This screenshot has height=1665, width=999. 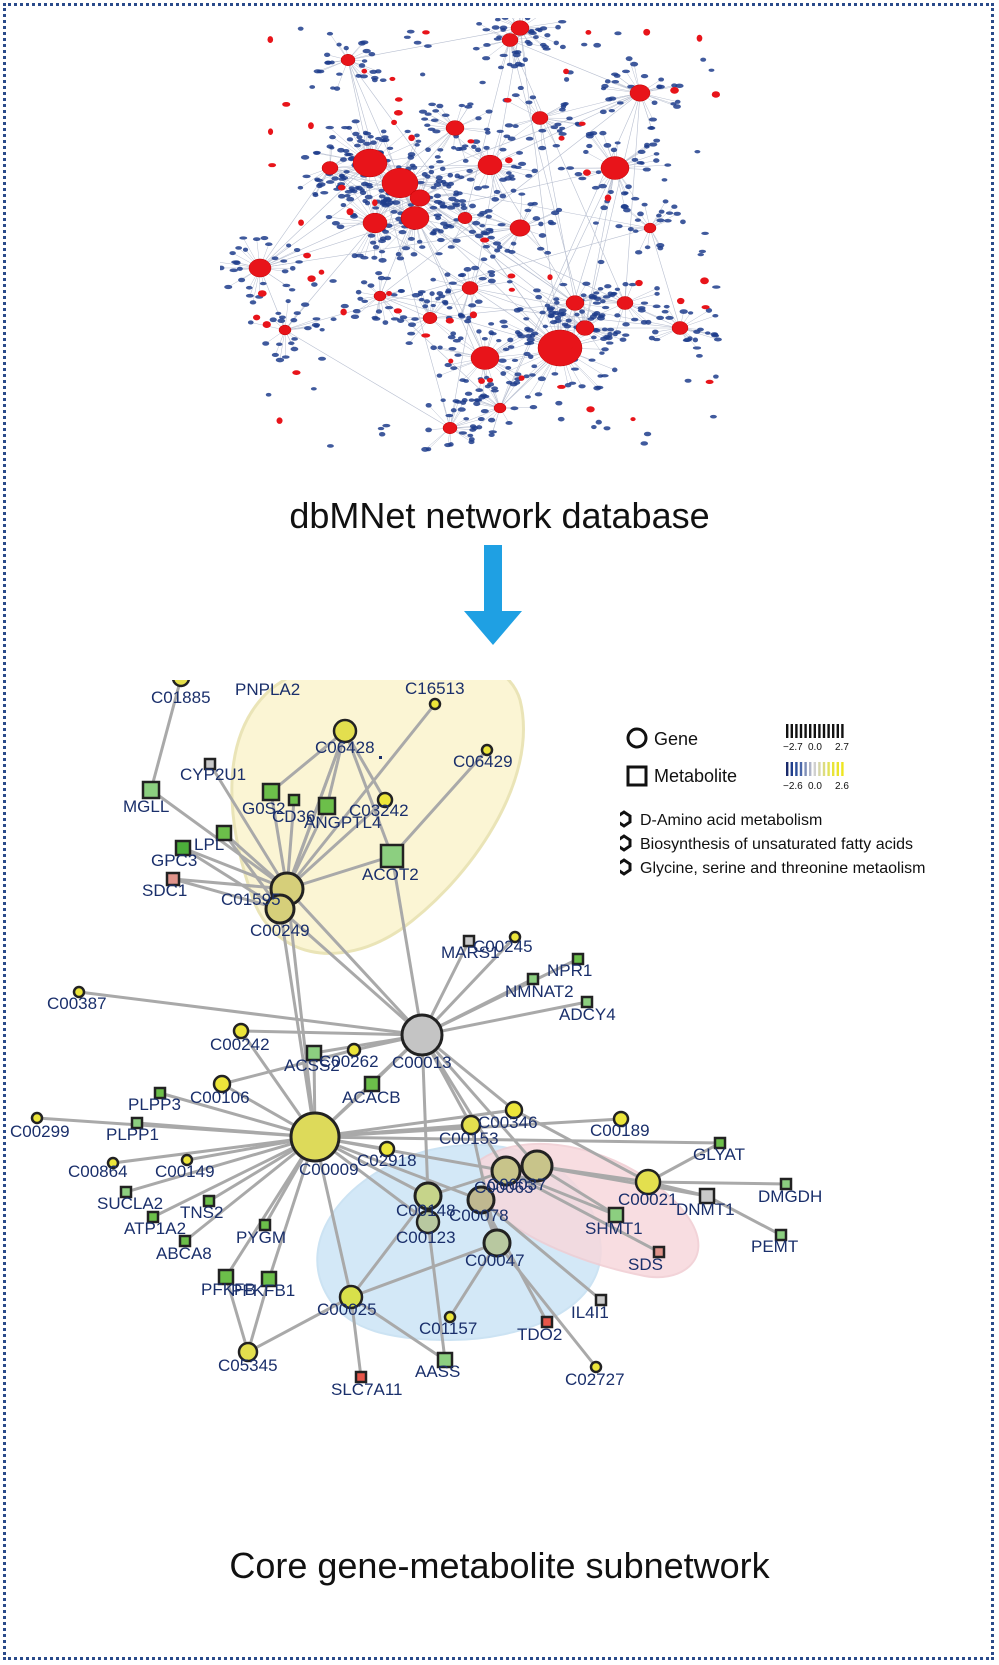 I want to click on overview-network, so click(x=471, y=235).